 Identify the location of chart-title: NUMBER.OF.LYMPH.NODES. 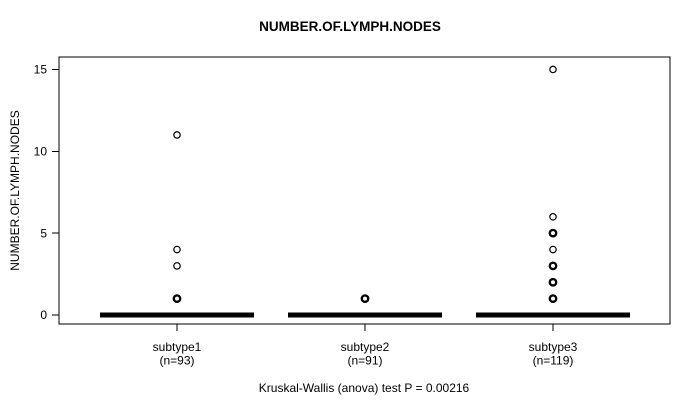
(350, 26).